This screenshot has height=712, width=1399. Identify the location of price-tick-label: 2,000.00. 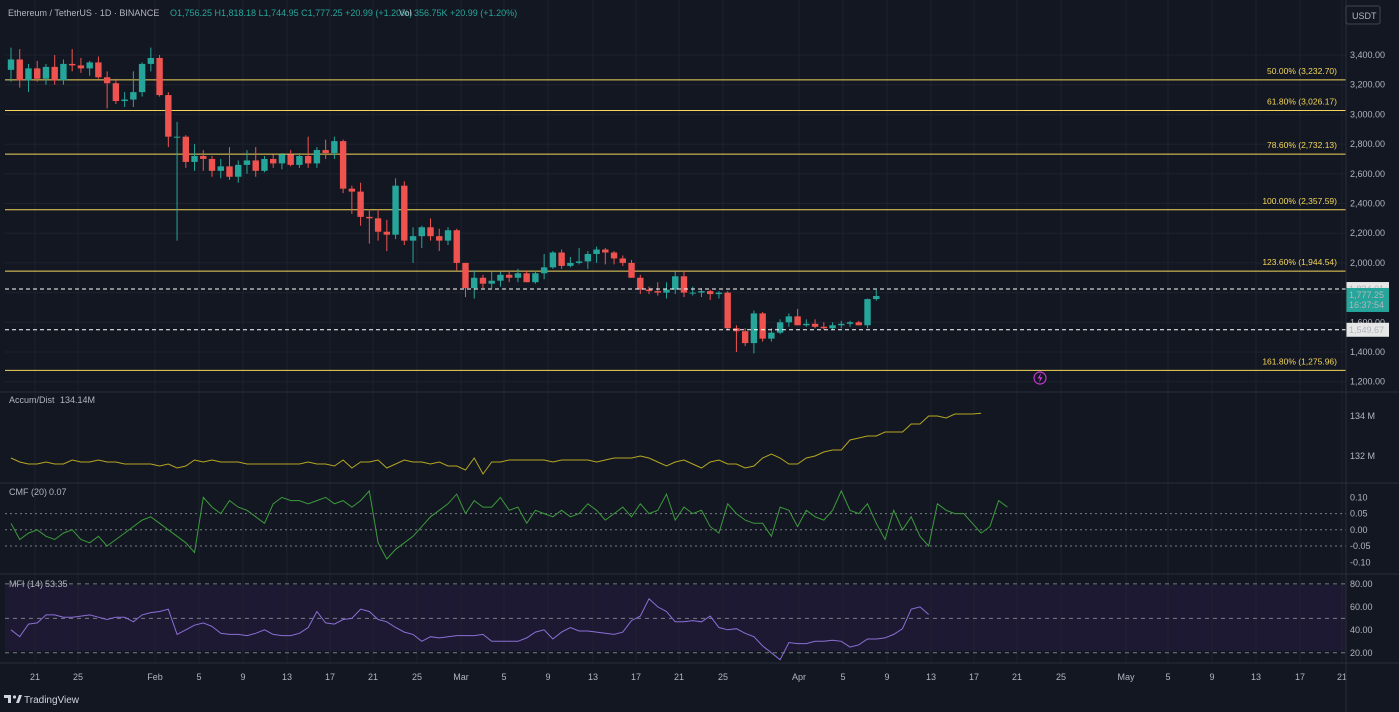
(1367, 263).